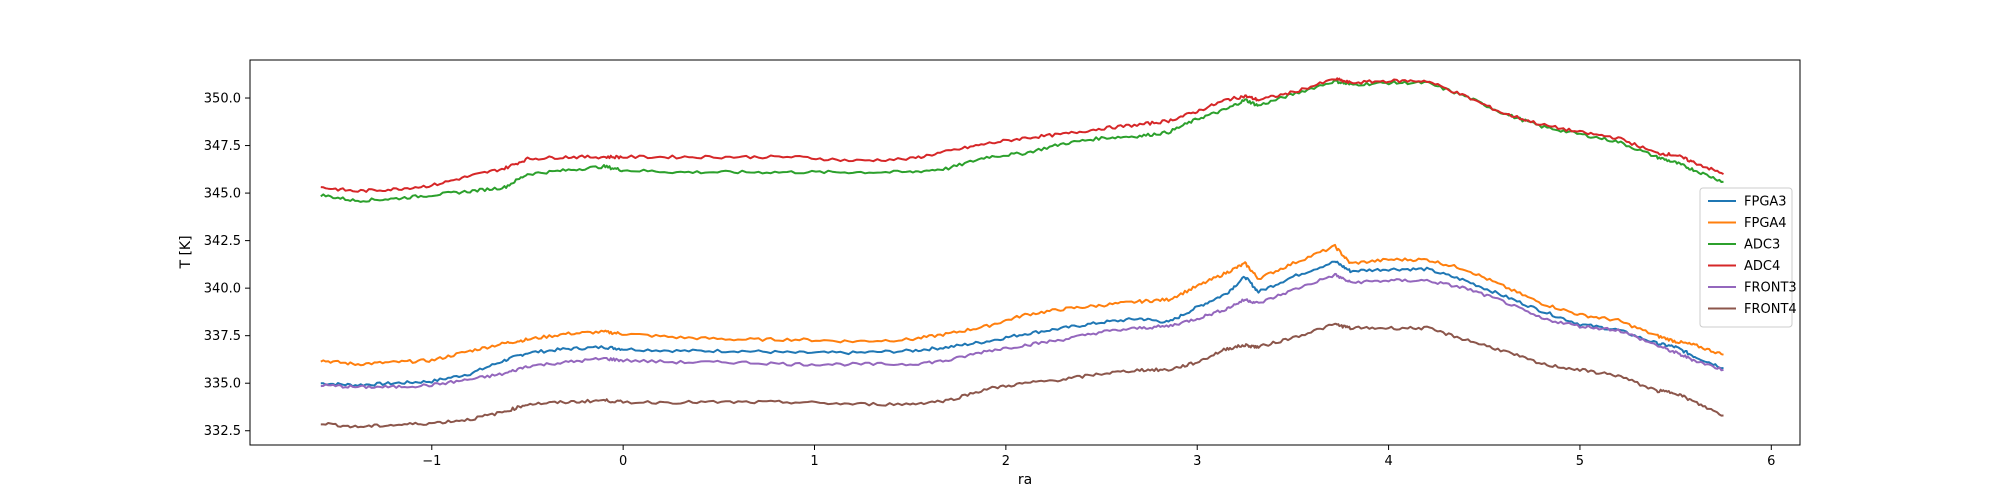  What do you see at coordinates (222, 146) in the screenshot?
I see `y-tick-label: 347.5` at bounding box center [222, 146].